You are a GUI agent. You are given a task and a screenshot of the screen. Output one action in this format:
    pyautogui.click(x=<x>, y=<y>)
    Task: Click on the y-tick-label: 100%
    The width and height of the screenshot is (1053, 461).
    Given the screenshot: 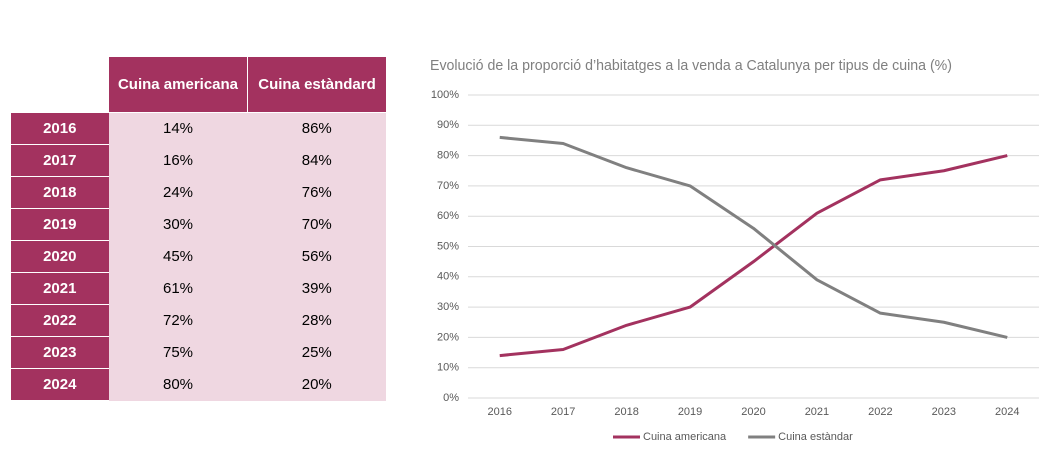 What is the action you would take?
    pyautogui.click(x=445, y=95)
    